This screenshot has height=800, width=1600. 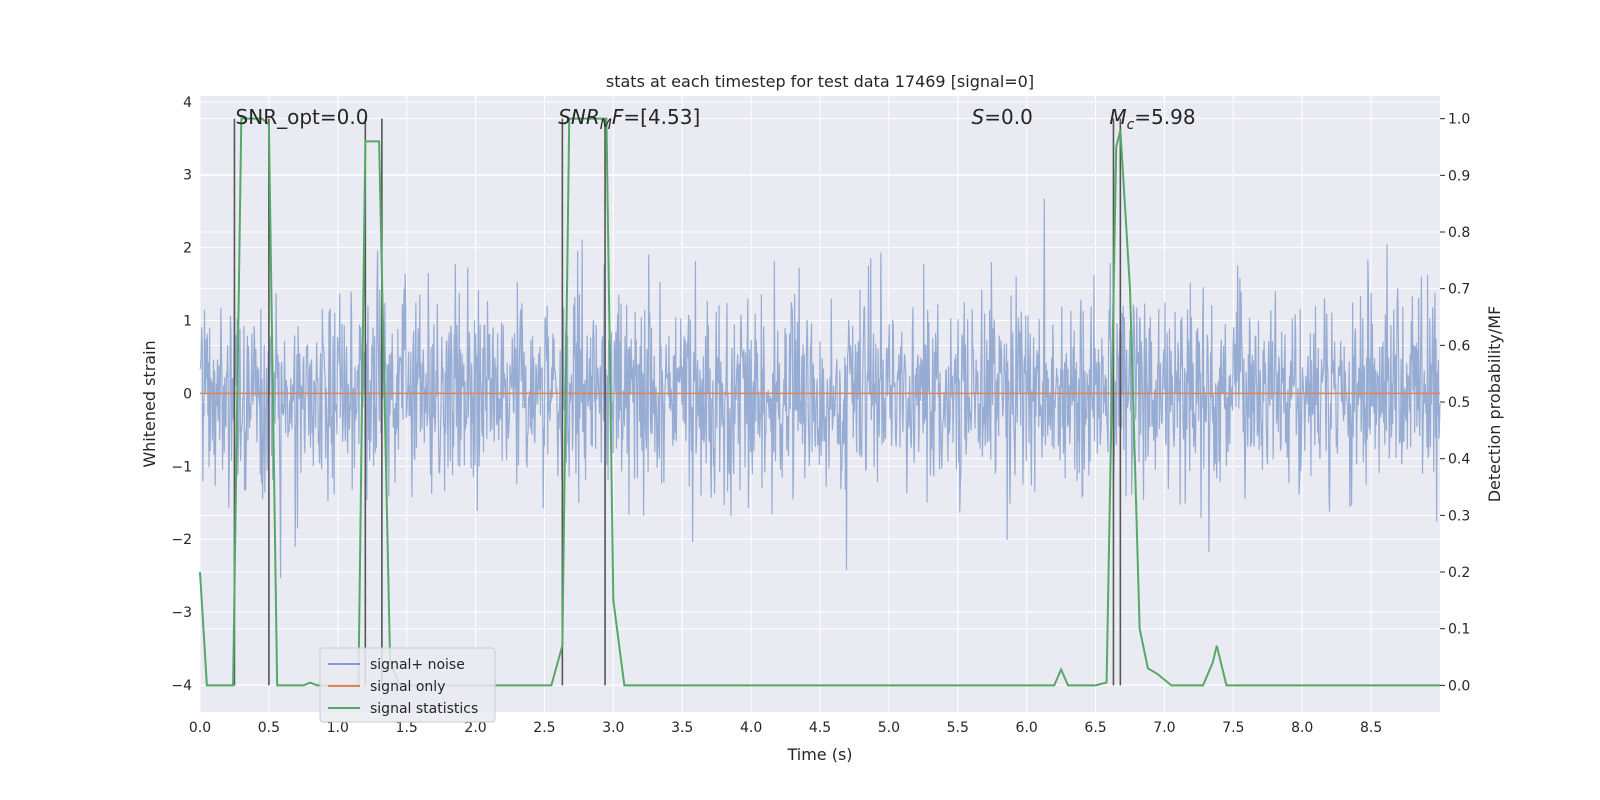 I want to click on annotation-text: SNR_opt=0.0, so click(x=302, y=117).